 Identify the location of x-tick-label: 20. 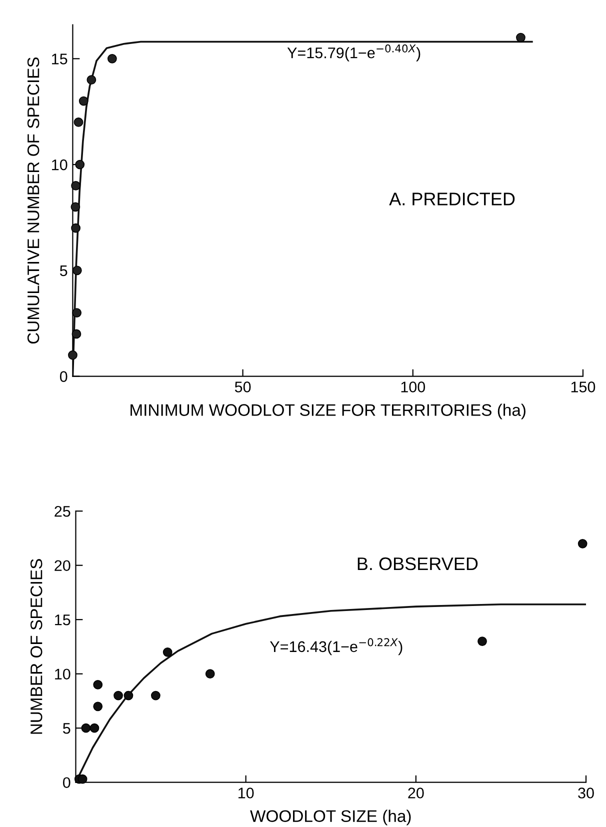
(416, 793).